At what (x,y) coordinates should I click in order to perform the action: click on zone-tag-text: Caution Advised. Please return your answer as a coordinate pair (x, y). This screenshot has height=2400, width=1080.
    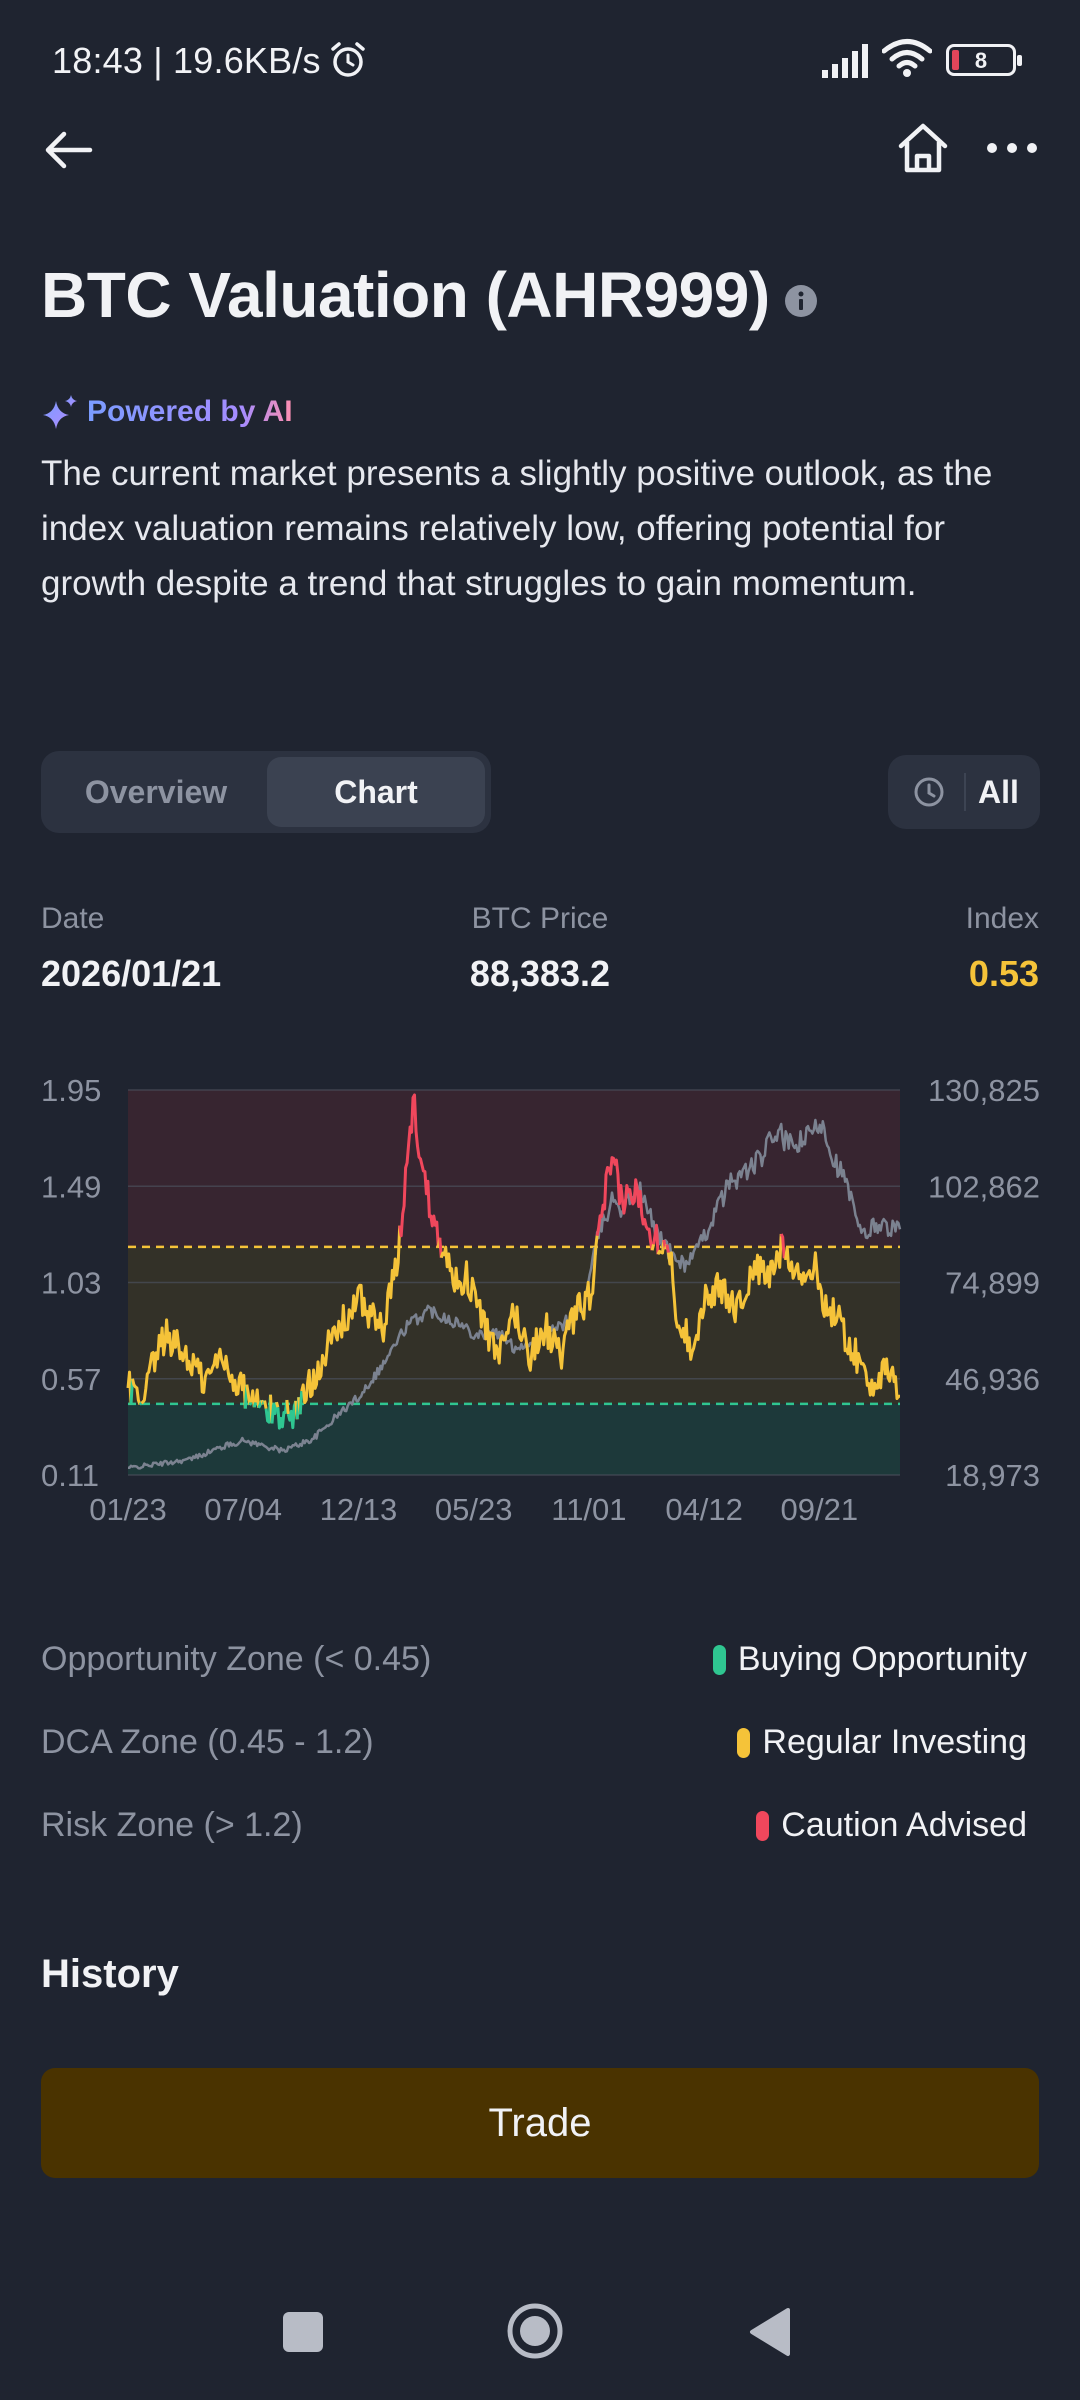
    Looking at the image, I should click on (904, 1825).